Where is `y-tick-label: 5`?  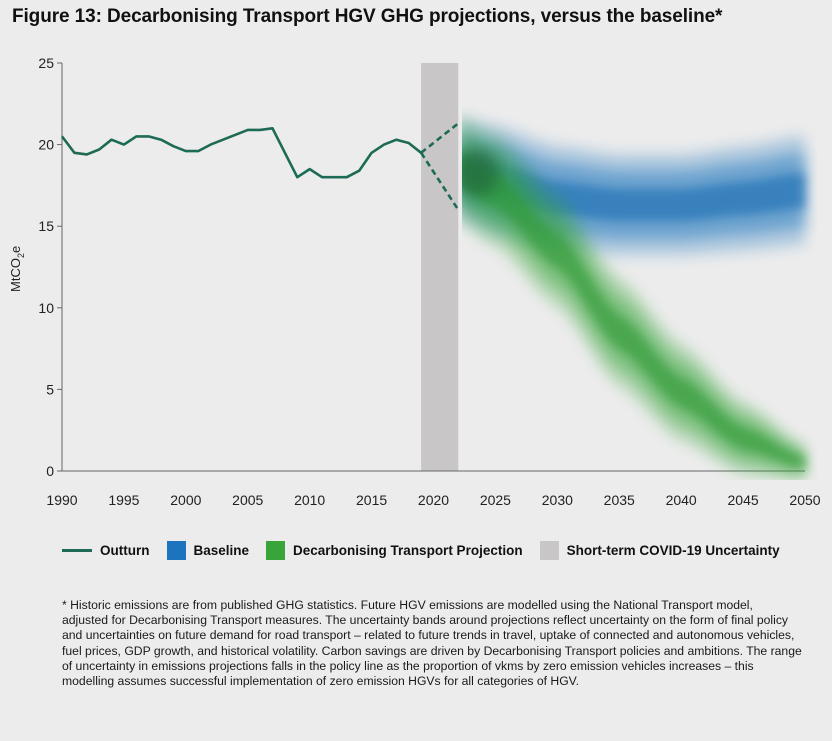 y-tick-label: 5 is located at coordinates (50, 389).